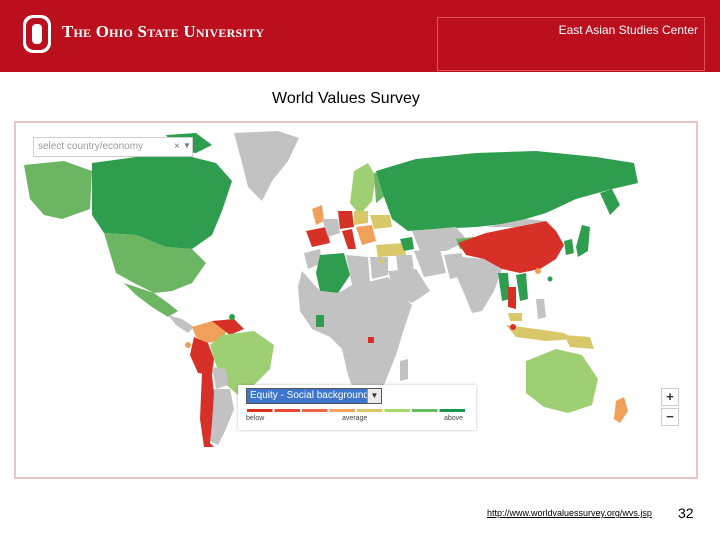 This screenshot has width=720, height=540. What do you see at coordinates (379, 268) in the screenshot?
I see `country-egypt` at bounding box center [379, 268].